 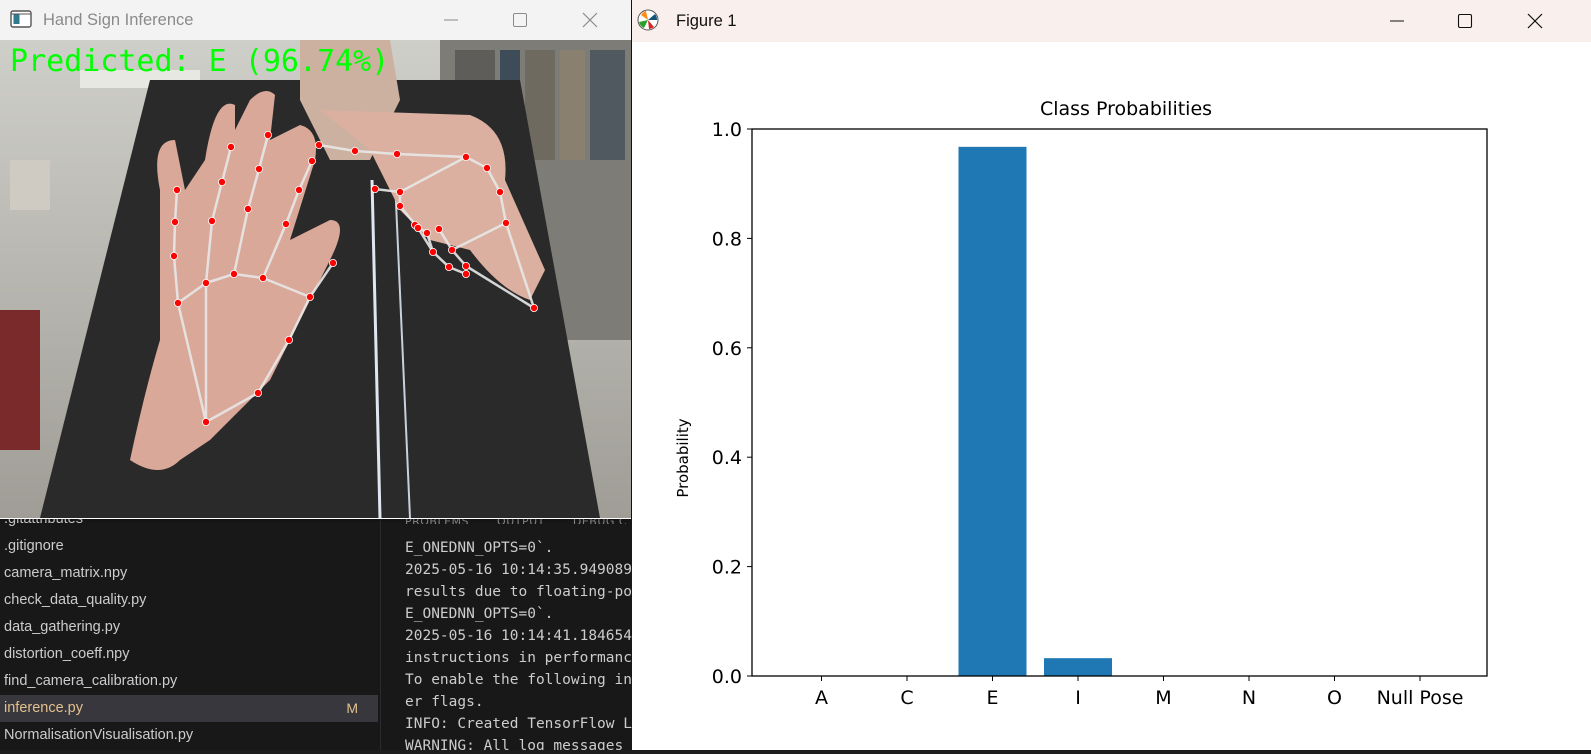 I want to click on explorer-file-item: check_data_quality.py, so click(x=189, y=600).